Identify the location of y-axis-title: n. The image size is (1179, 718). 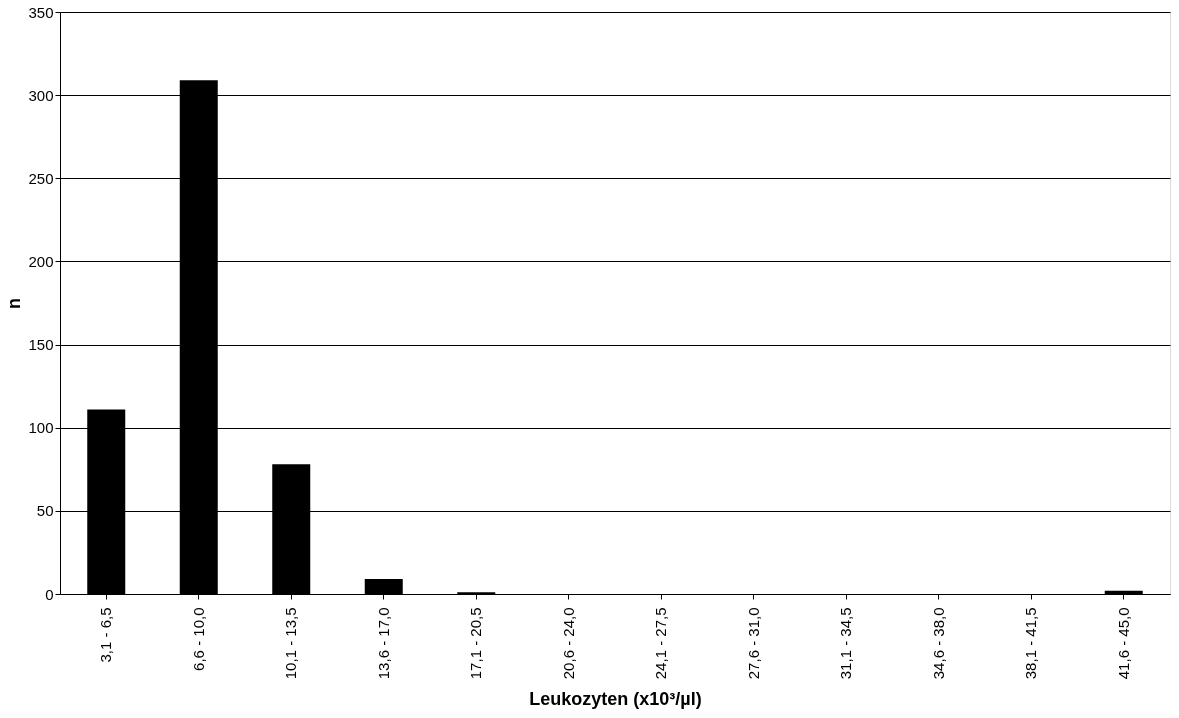
(14, 303).